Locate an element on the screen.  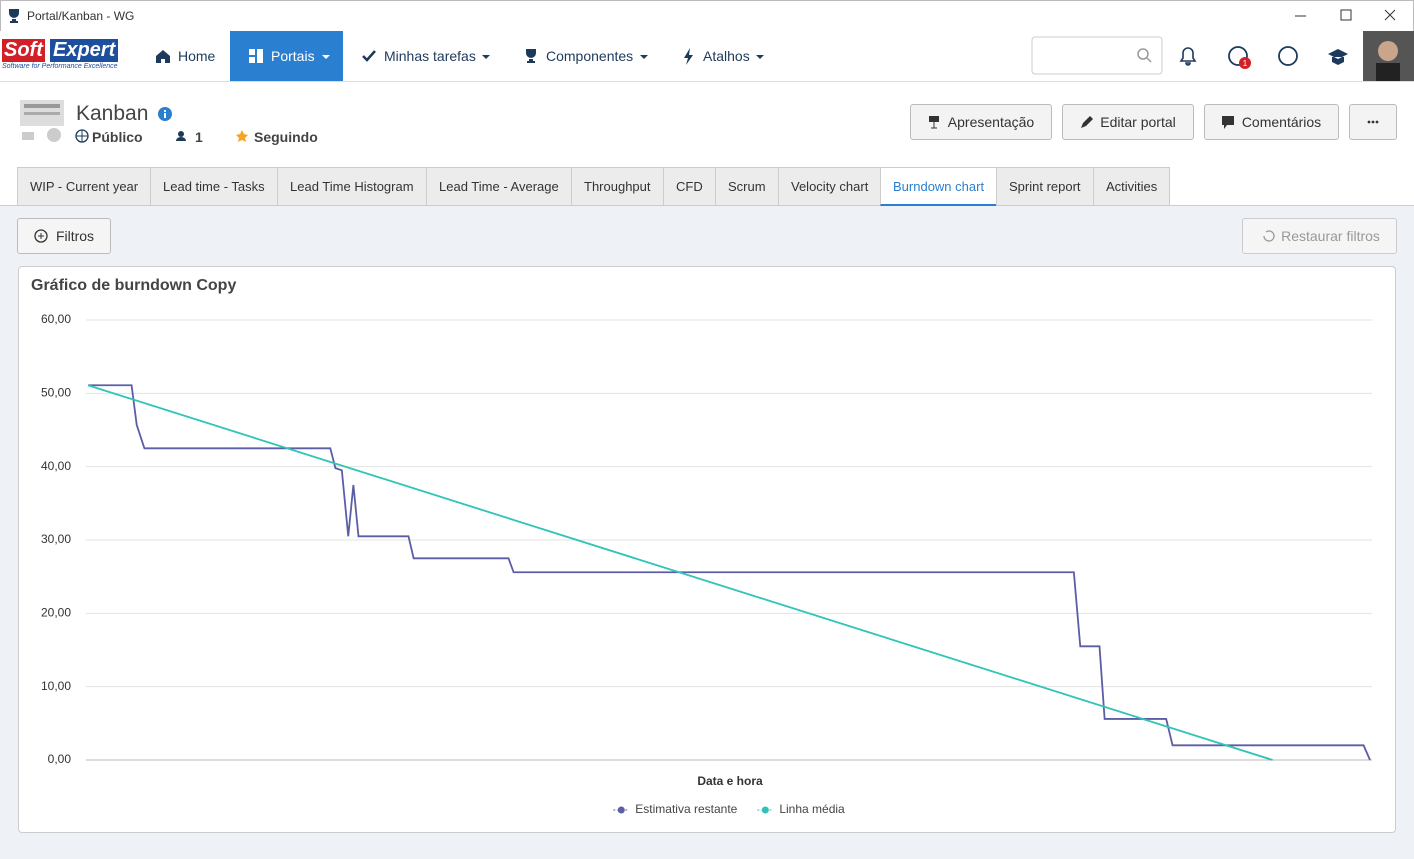
btn-comentarios: Comentários is located at coordinates (1271, 122).